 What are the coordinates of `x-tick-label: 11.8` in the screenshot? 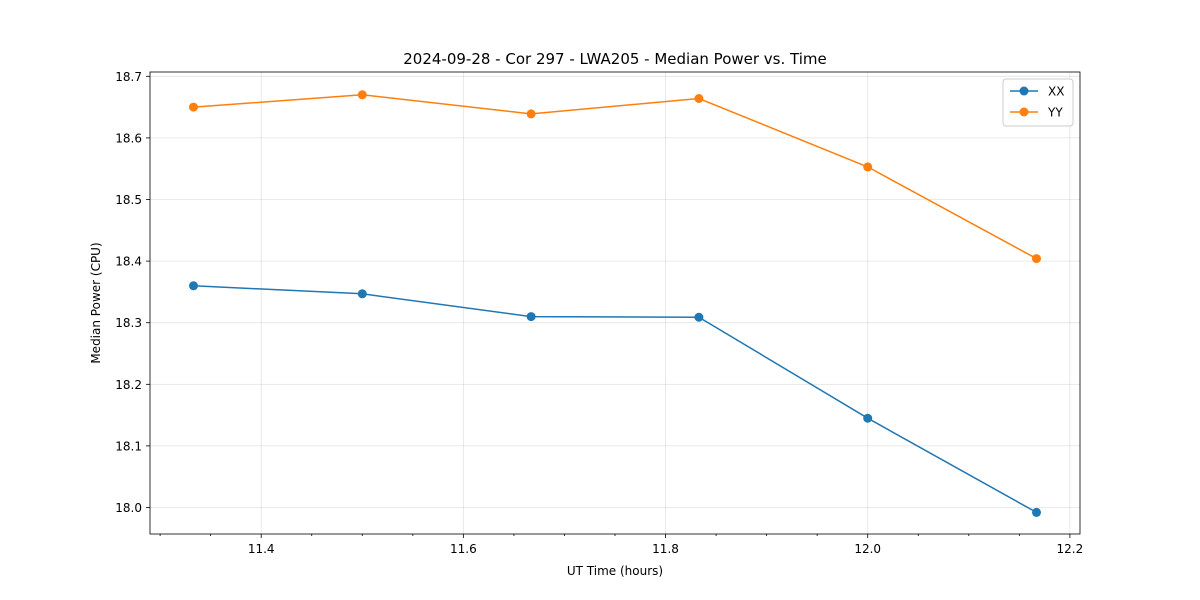 It's located at (665, 549).